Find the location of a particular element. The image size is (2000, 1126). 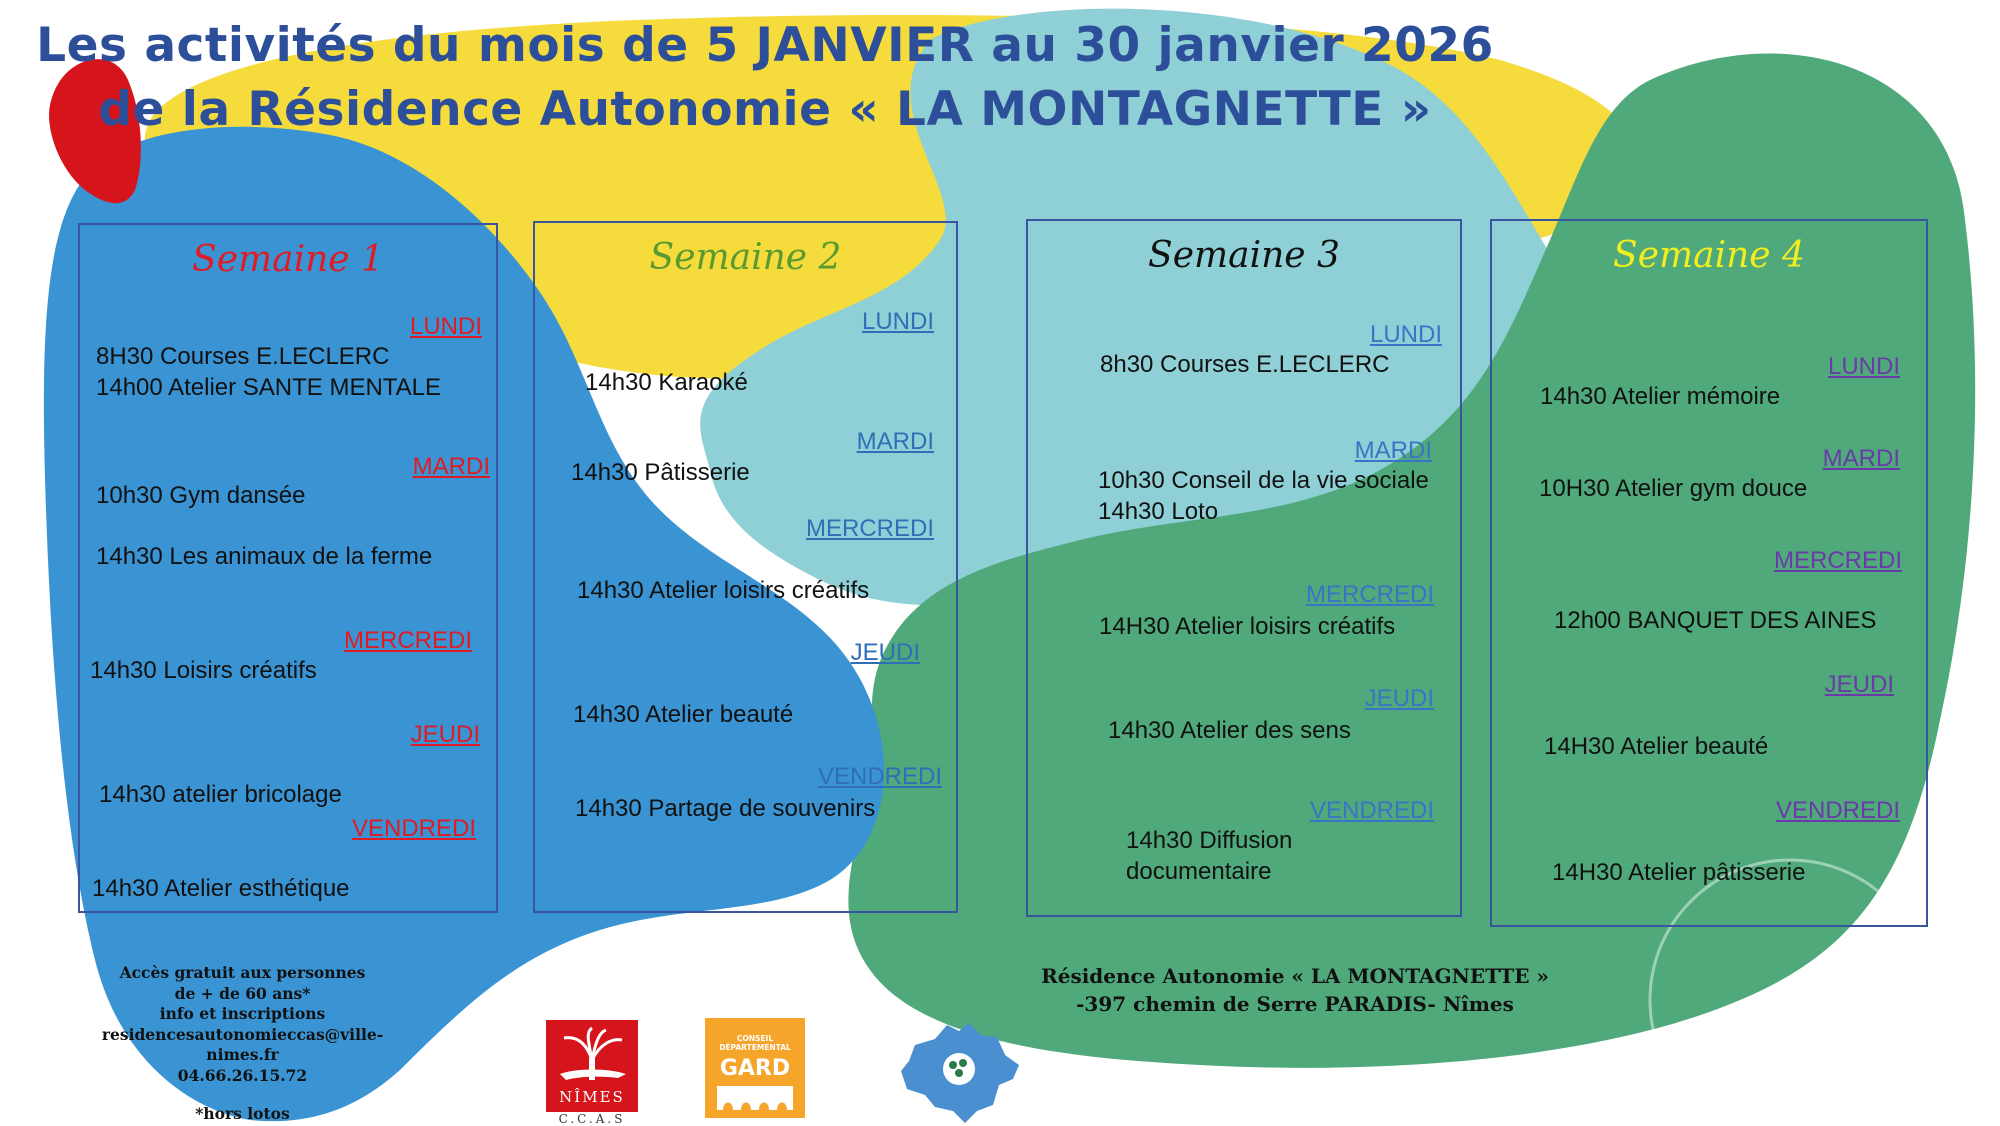

week-2-activity: 14h30 Partage de souvenirs is located at coordinates (725, 808).